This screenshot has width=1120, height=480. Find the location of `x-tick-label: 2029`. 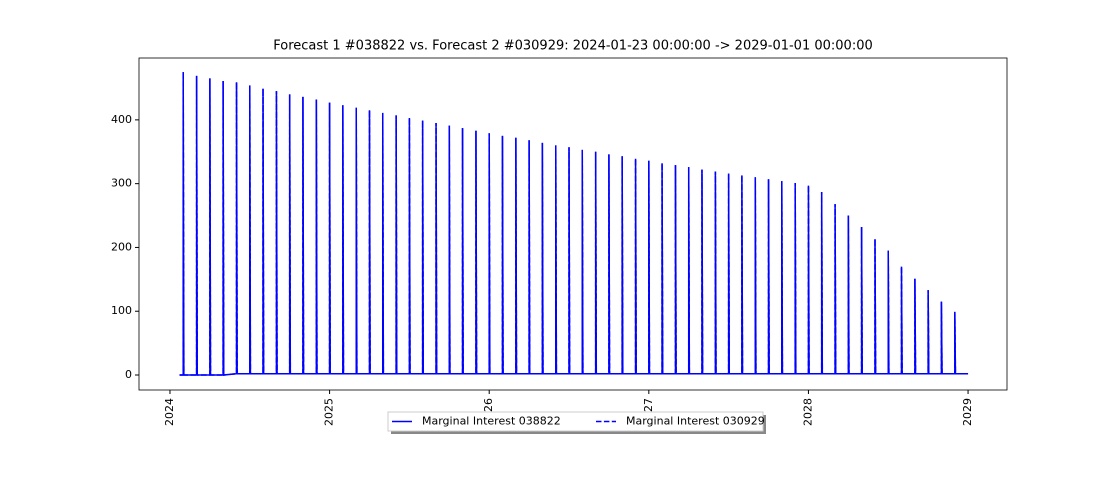

x-tick-label: 2029 is located at coordinates (967, 412).